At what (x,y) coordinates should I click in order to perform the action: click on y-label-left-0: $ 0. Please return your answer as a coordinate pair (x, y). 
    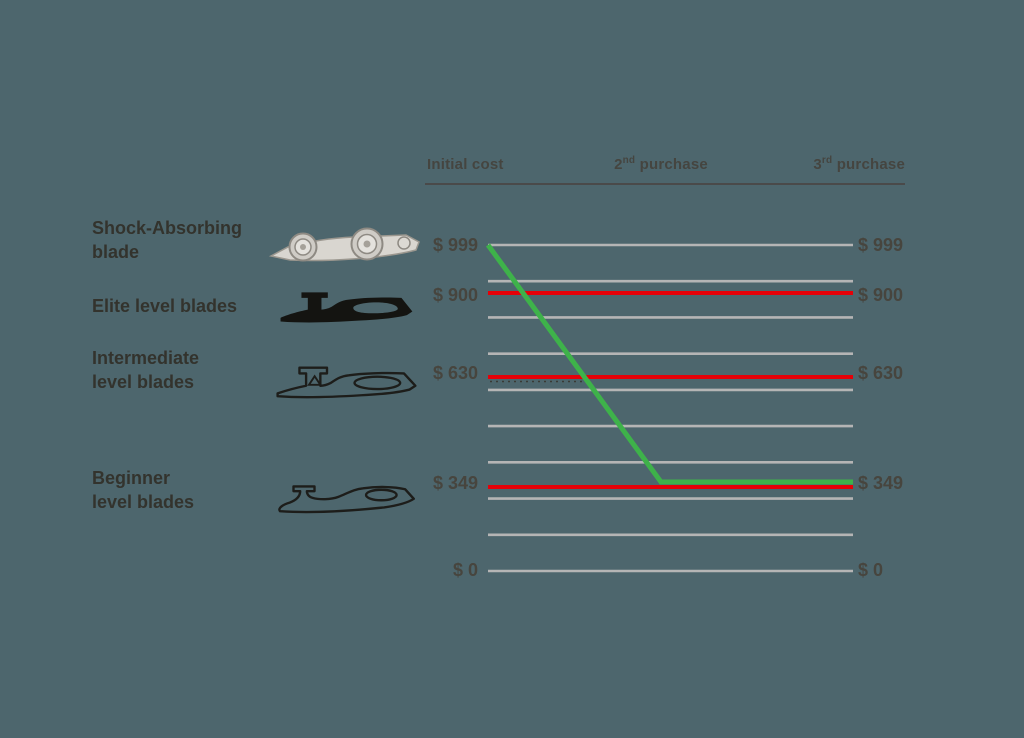
    Looking at the image, I should click on (465, 570).